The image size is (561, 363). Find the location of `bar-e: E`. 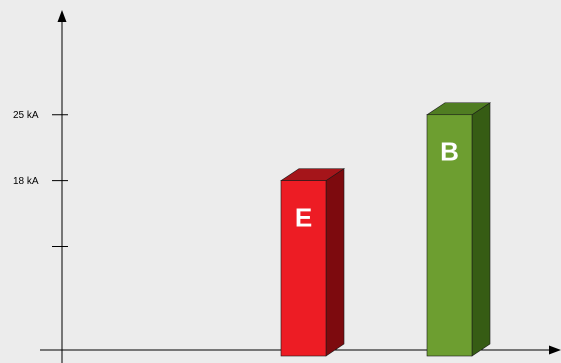

bar-e: E is located at coordinates (312, 262).